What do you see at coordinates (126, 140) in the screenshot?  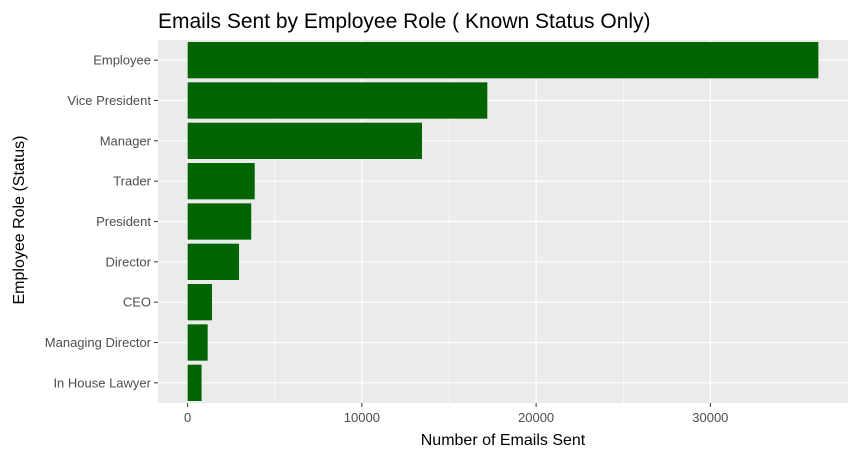 I see `y-tick-label: Manager` at bounding box center [126, 140].